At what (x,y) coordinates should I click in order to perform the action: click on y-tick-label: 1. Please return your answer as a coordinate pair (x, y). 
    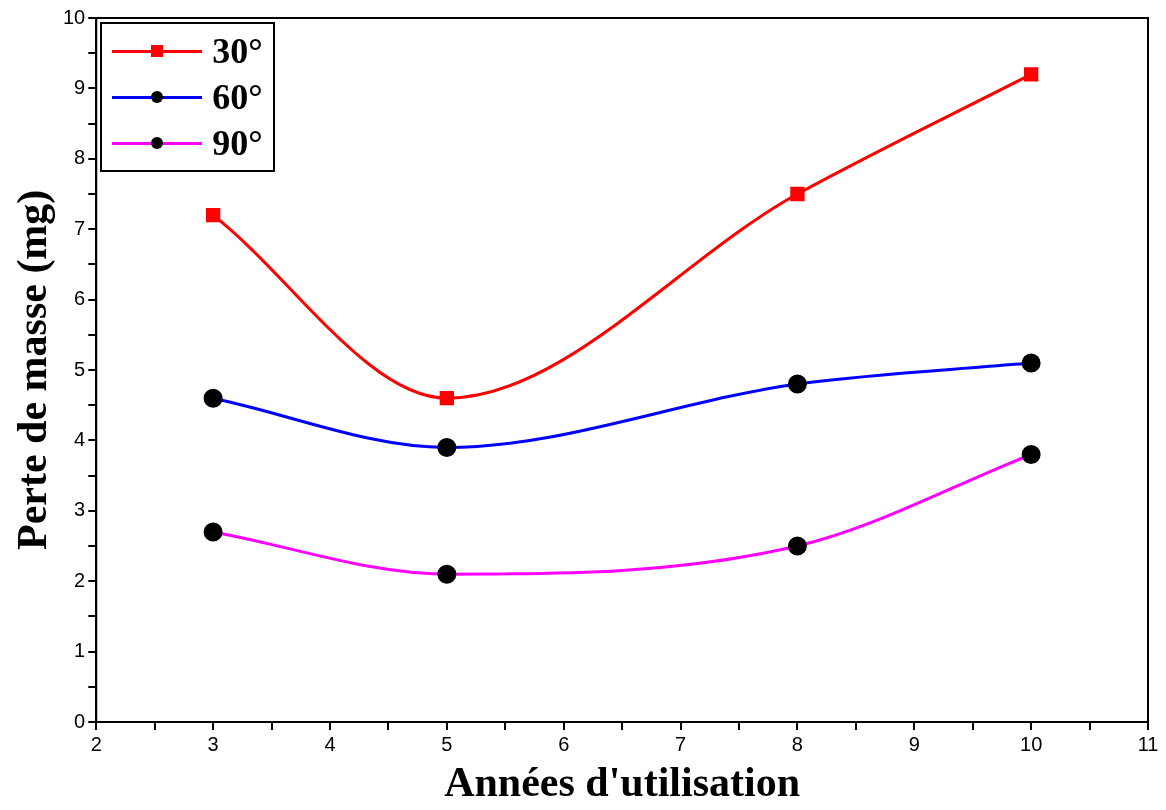
    Looking at the image, I should click on (80, 650).